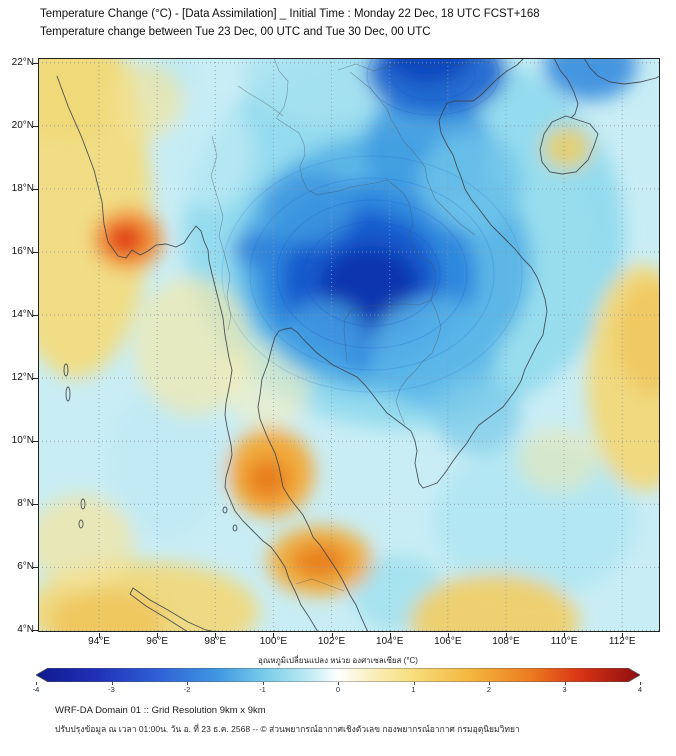 Image resolution: width=676 pixels, height=756 pixels. I want to click on lon-label: 96°E, so click(157, 641).